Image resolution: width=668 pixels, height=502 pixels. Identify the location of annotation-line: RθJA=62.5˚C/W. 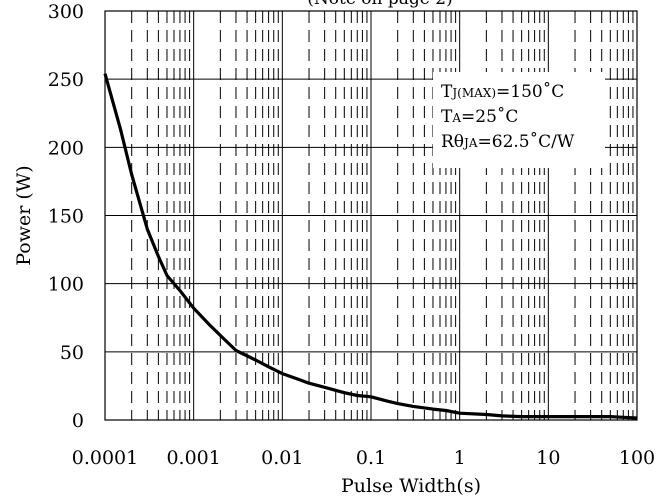
(508, 142).